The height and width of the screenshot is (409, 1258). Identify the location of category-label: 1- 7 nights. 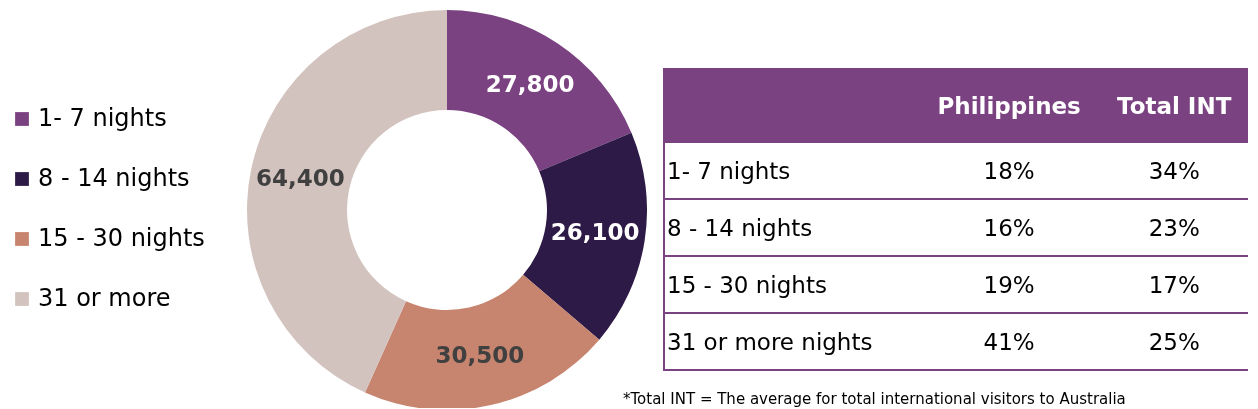
(729, 170).